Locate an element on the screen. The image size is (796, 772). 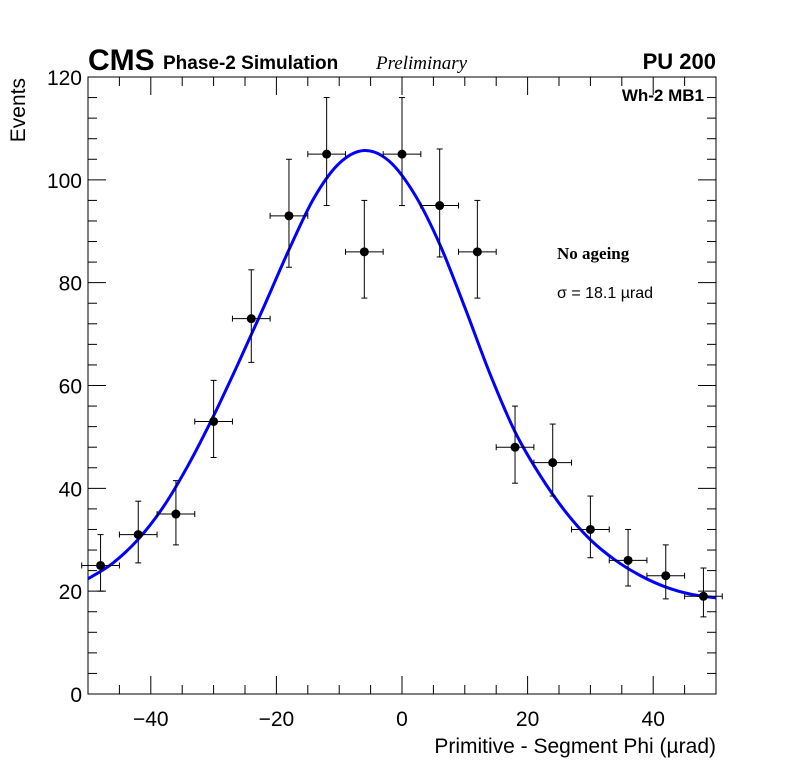
cms-label: CMS is located at coordinates (121, 60).